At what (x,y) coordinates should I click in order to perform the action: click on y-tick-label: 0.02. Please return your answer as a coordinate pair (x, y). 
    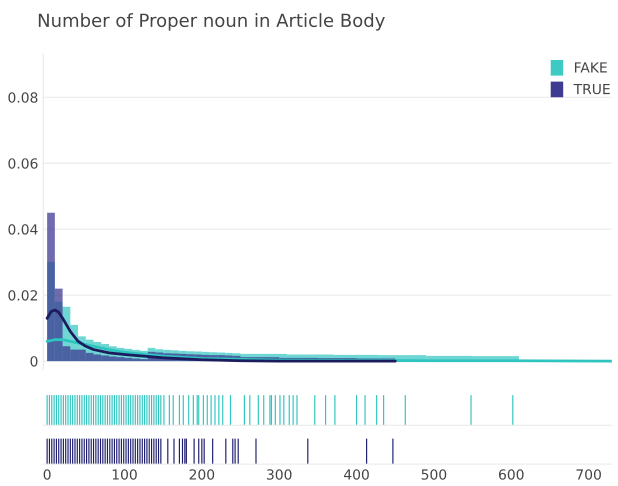
    Looking at the image, I should click on (23, 295).